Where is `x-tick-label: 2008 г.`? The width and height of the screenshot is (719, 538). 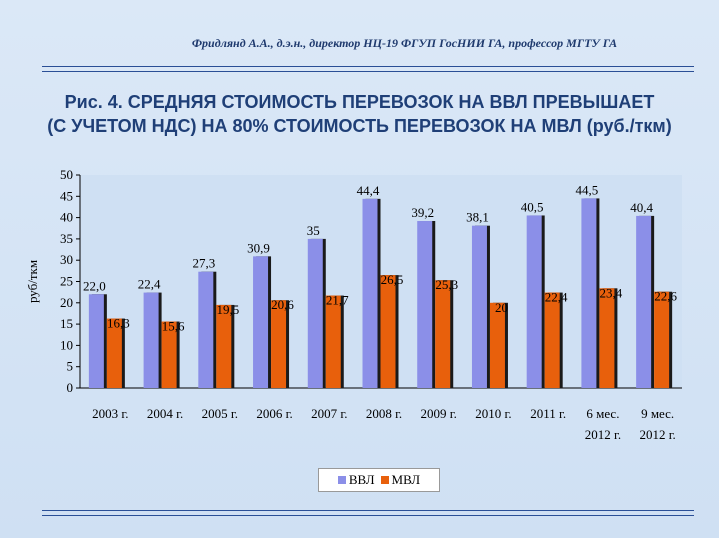
x-tick-label: 2008 г. is located at coordinates (384, 413).